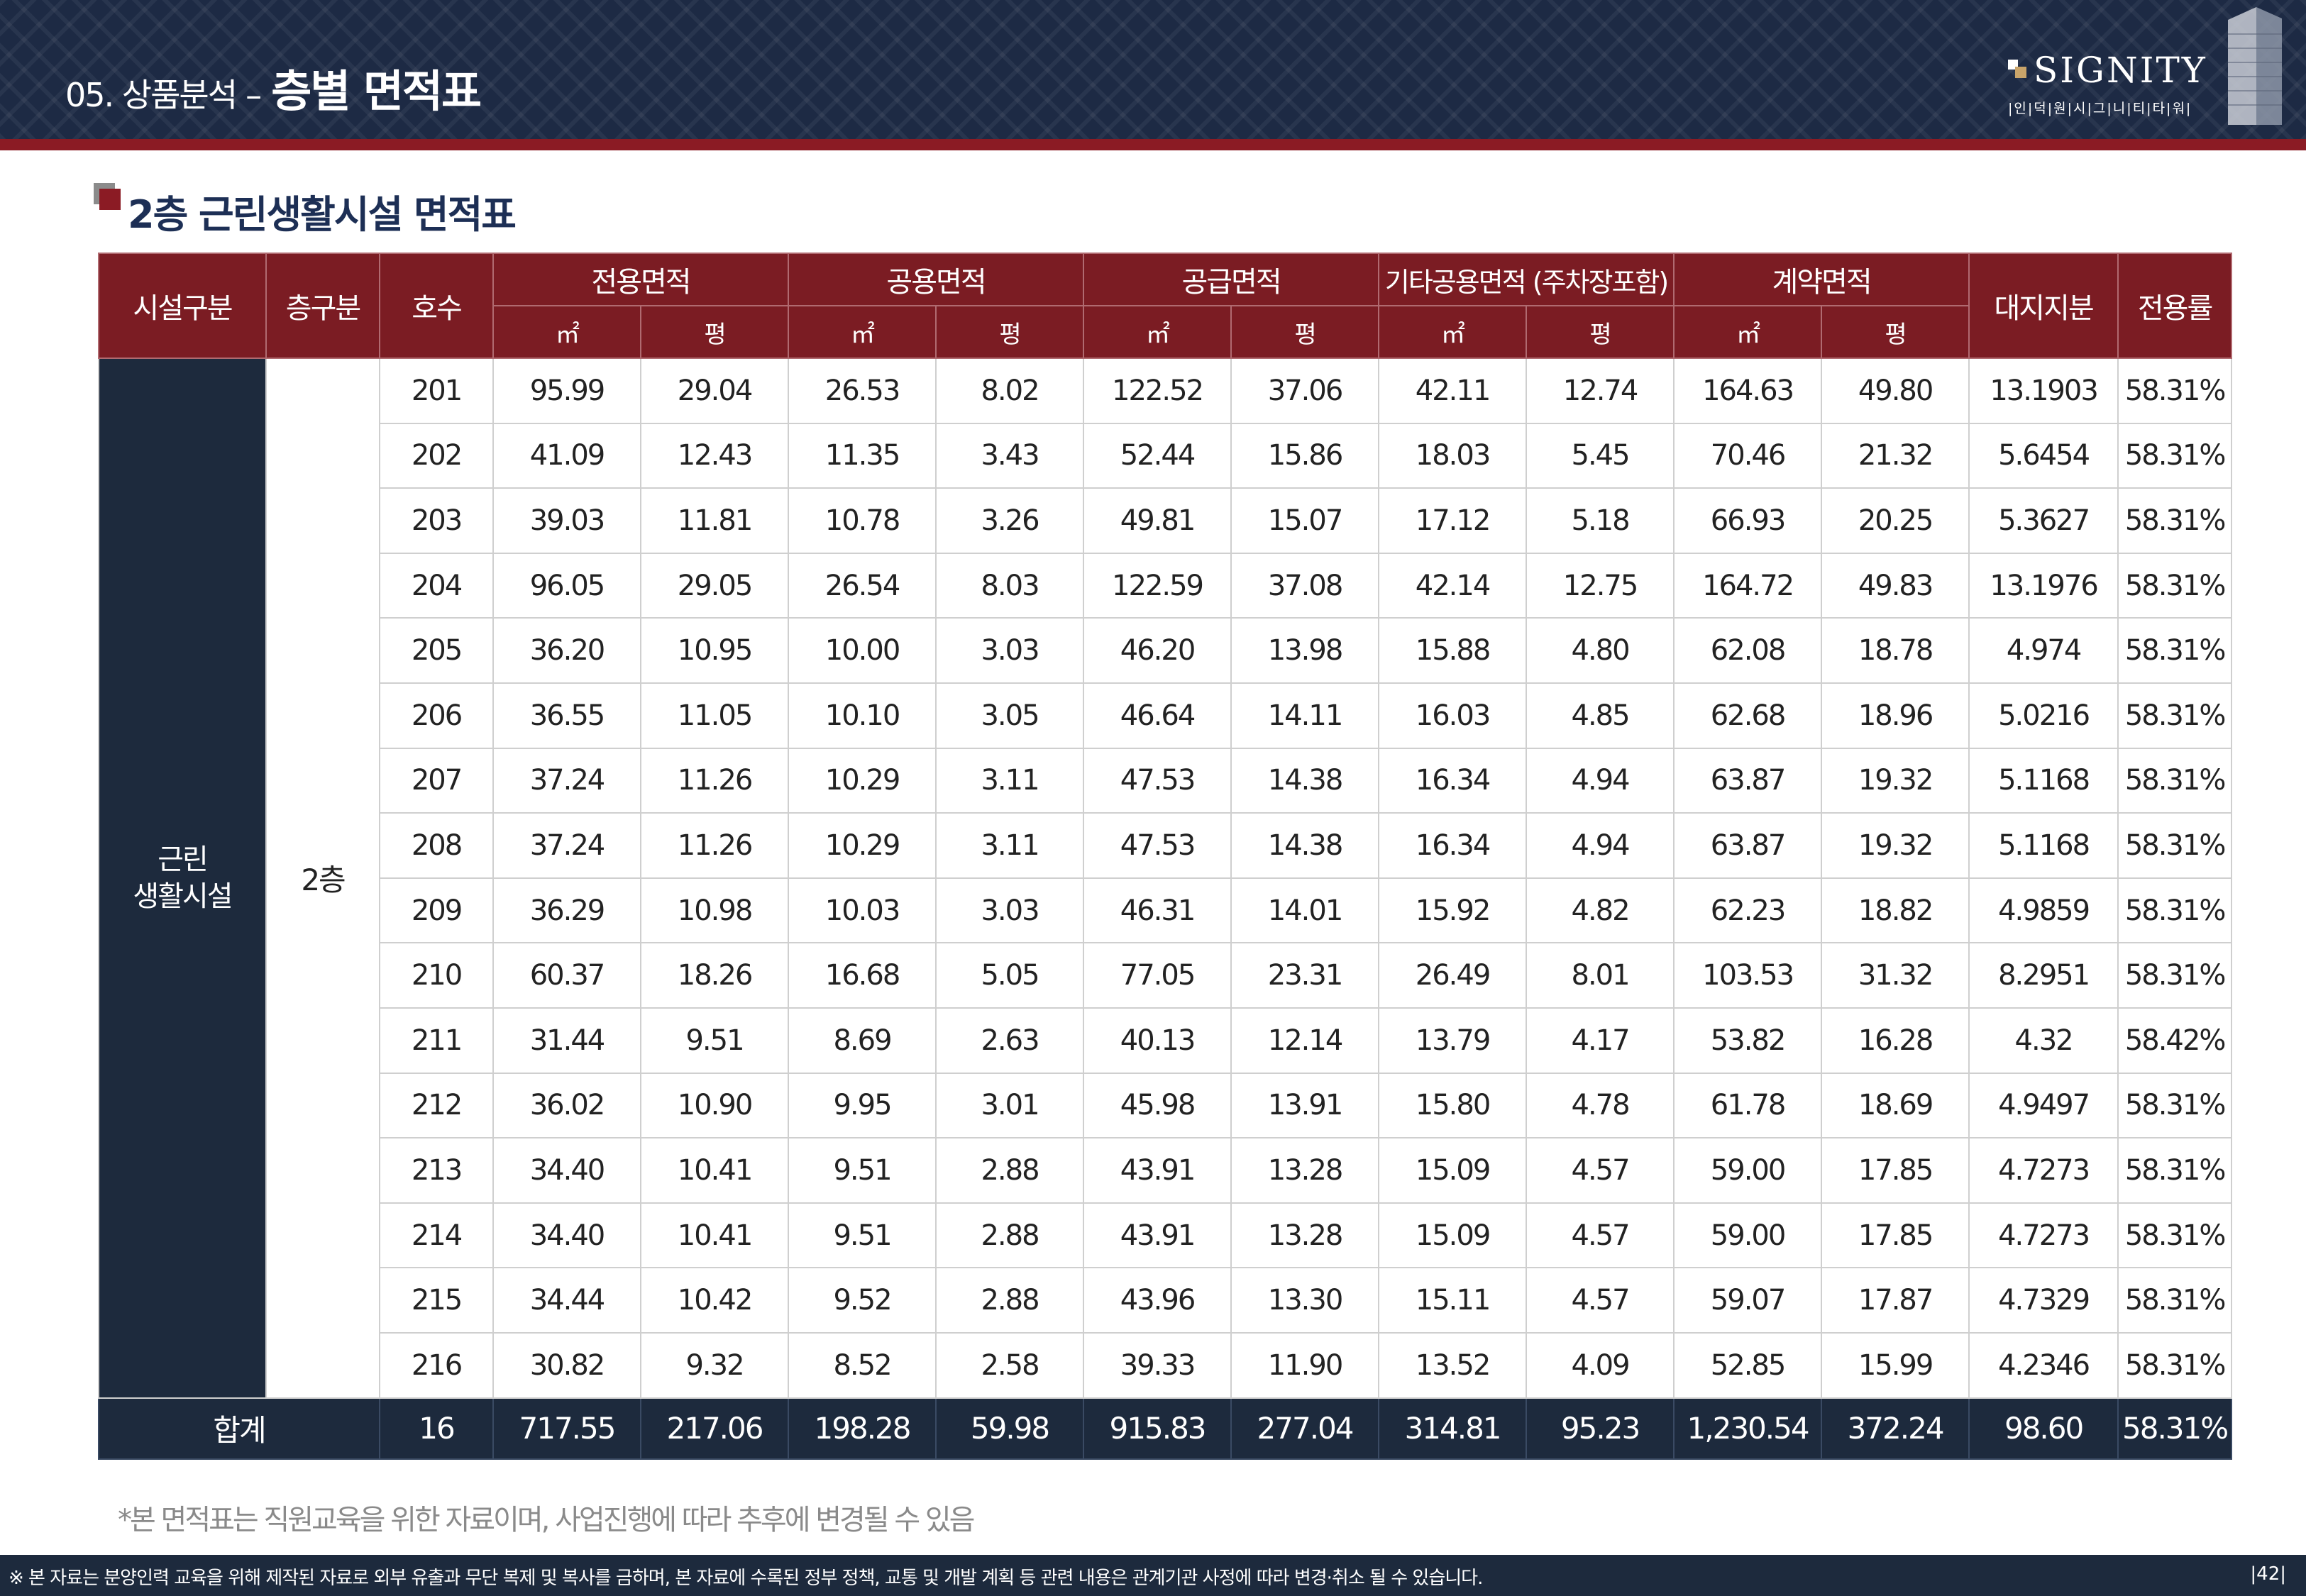 The height and width of the screenshot is (1596, 2306). I want to click on table-cell: 26.54, so click(862, 585).